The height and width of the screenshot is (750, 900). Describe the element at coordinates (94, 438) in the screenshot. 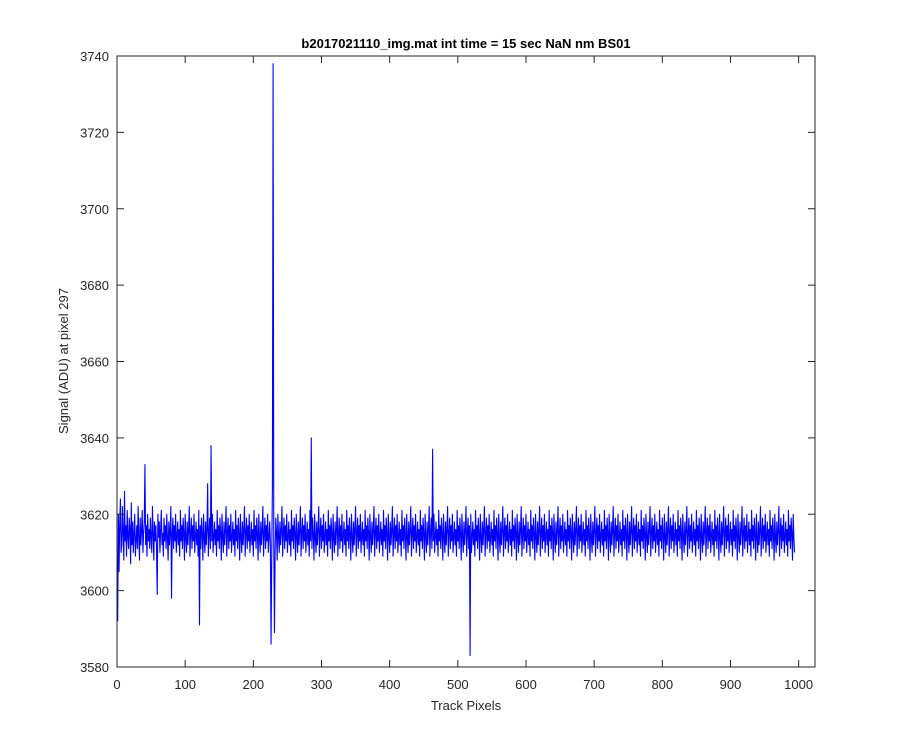

I see `y-tick-label: 3640` at that location.